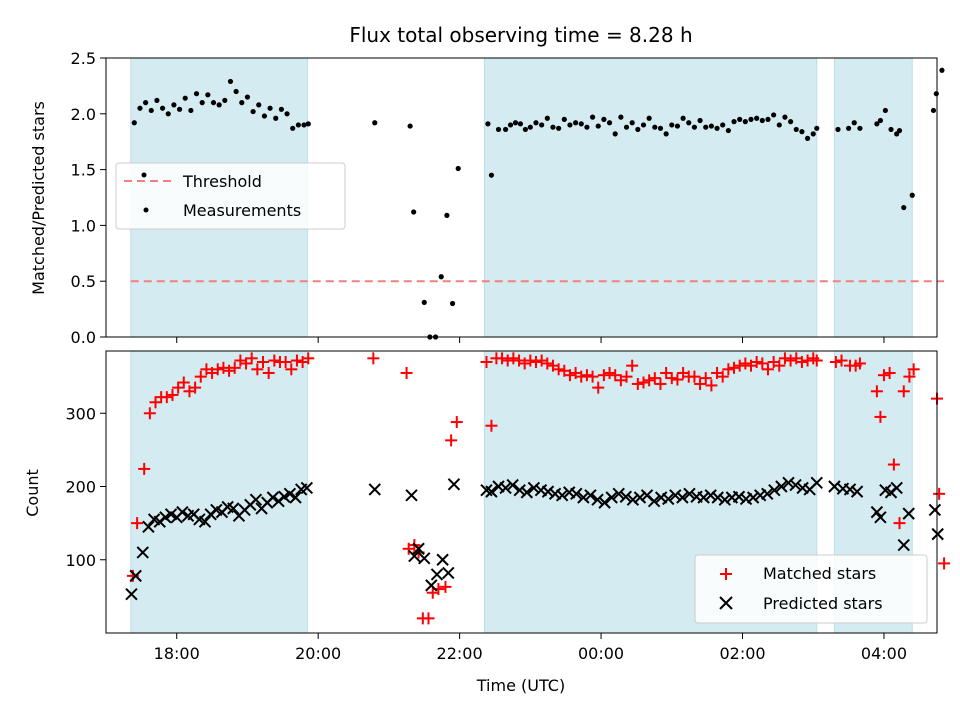 The height and width of the screenshot is (720, 960). What do you see at coordinates (83, 337) in the screenshot?
I see `y-tick-label: 0.0` at bounding box center [83, 337].